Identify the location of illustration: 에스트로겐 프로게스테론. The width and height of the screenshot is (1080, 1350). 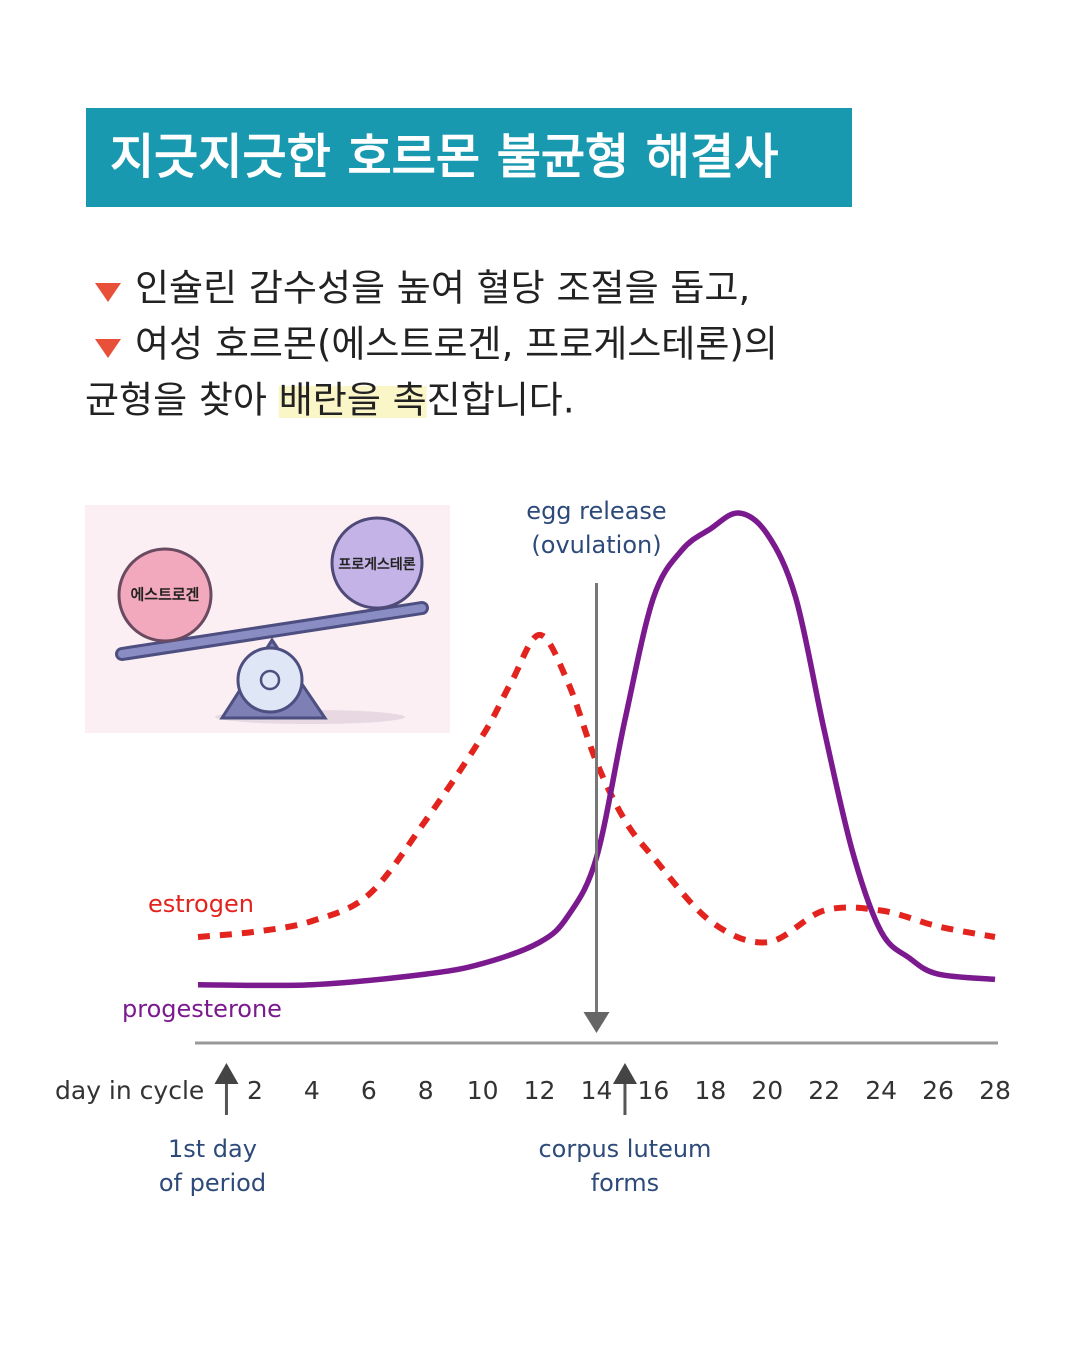
(267, 619).